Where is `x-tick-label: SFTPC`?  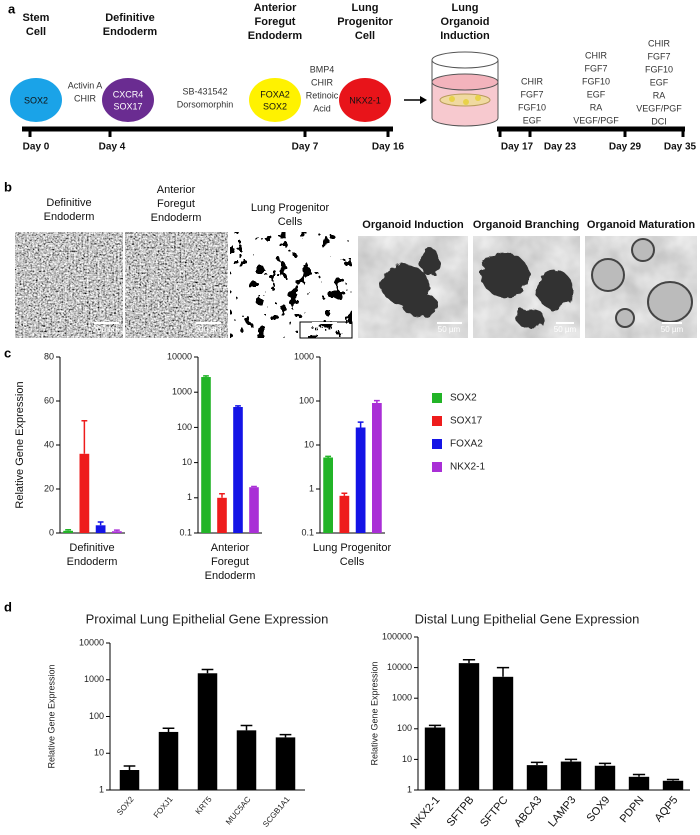
x-tick-label: SFTPC is located at coordinates (494, 811).